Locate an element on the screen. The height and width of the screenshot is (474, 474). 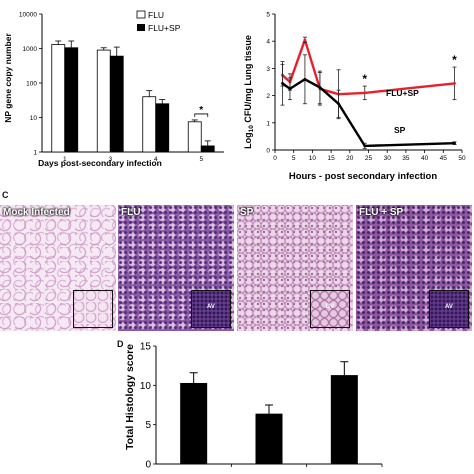
panel-d-letter: D is located at coordinates (120, 344).